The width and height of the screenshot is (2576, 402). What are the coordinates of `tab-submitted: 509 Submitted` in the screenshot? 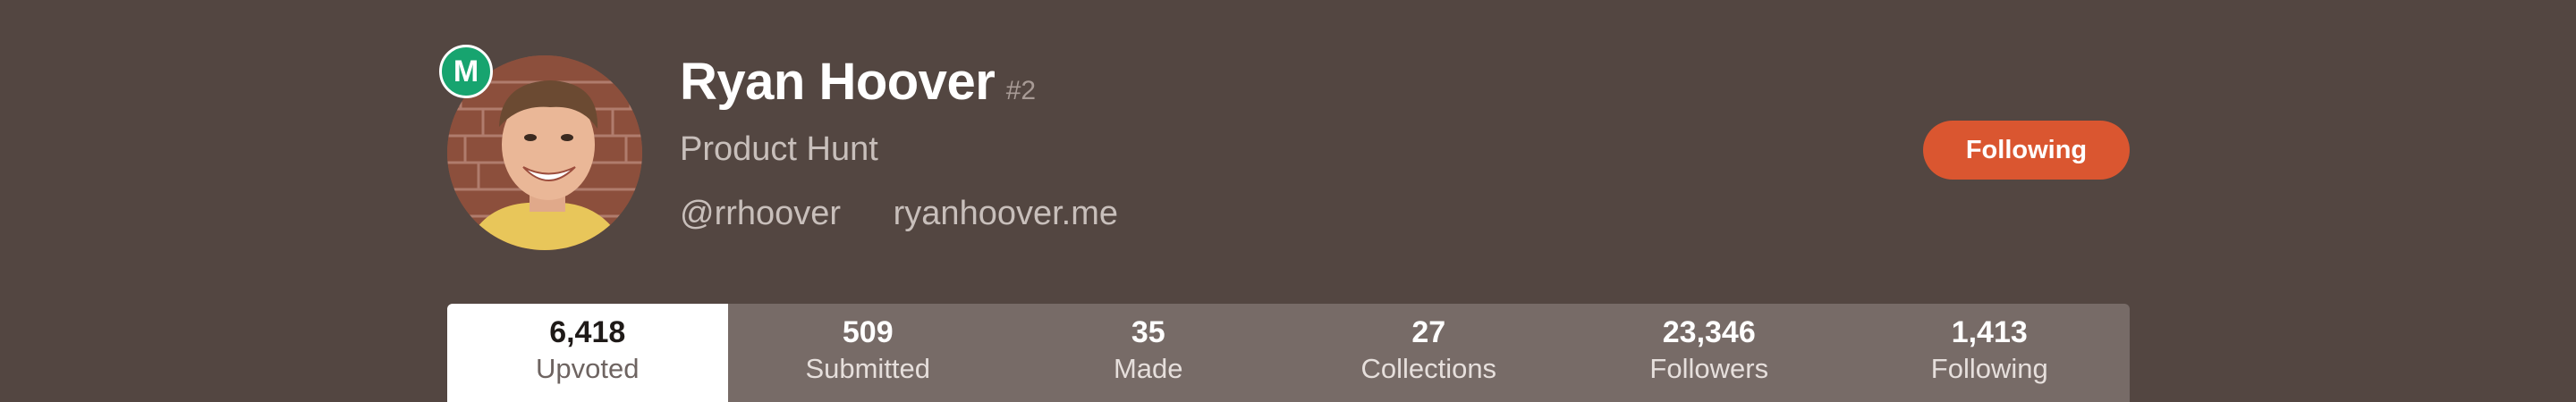 It's located at (868, 353).